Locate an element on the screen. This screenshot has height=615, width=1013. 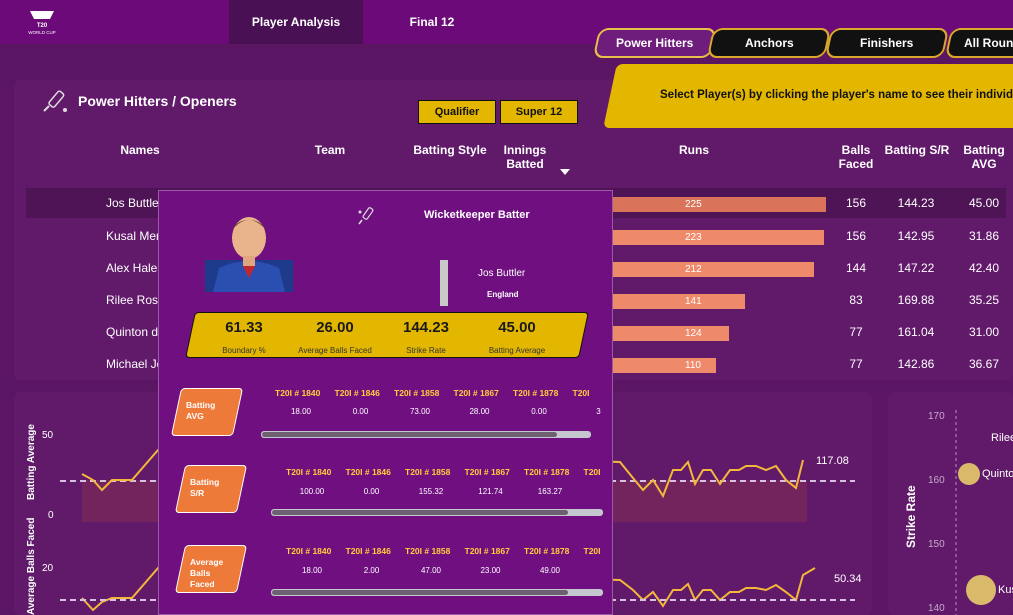
scatter-gridline is located at coordinates (956, 512).